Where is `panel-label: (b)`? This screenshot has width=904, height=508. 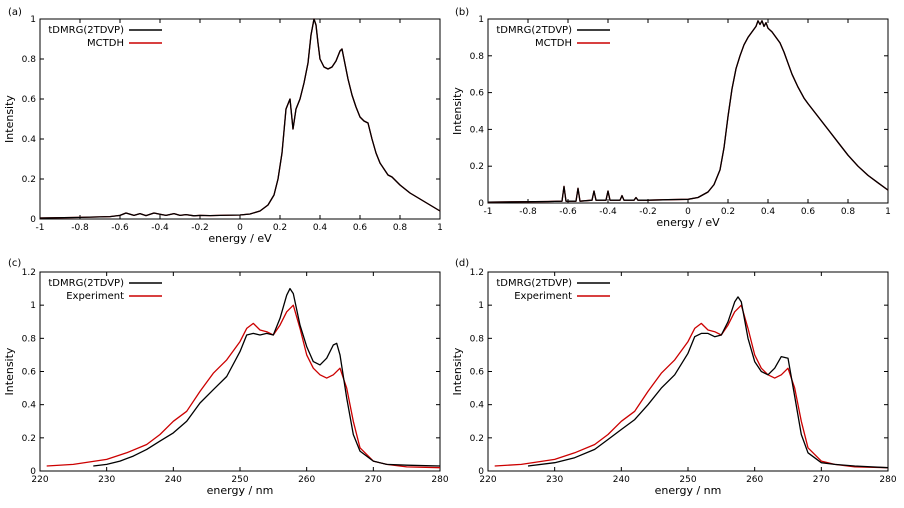 panel-label: (b) is located at coordinates (462, 12).